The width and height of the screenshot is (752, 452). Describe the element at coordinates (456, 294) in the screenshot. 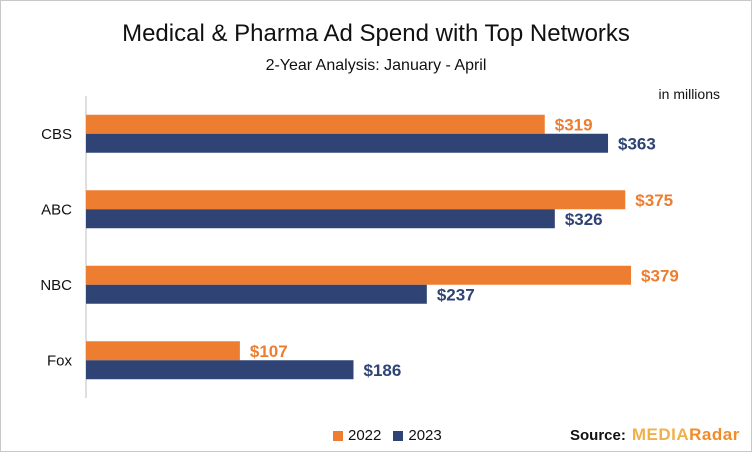

I see `data-label-nbc-2023: $237` at that location.